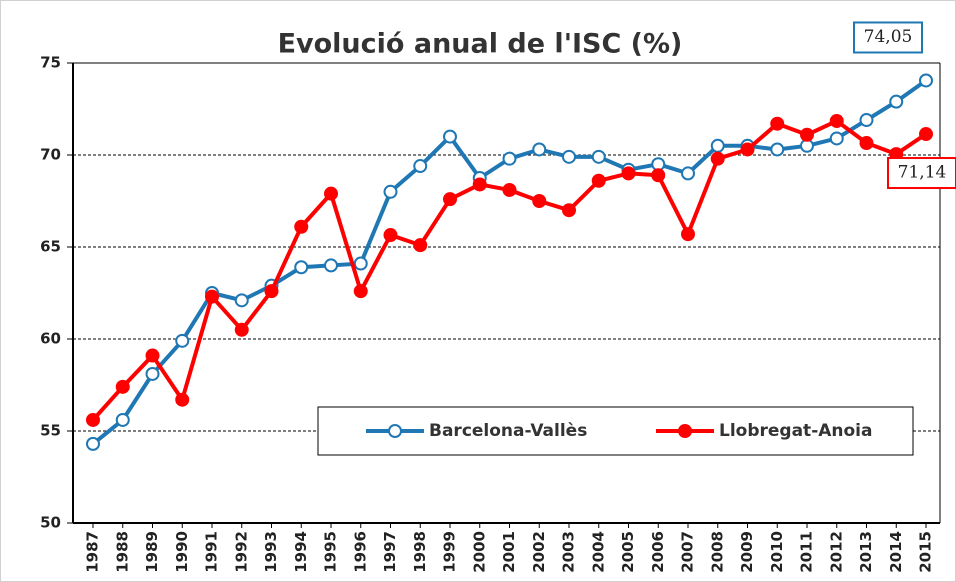 This screenshot has height=582, width=956. What do you see at coordinates (836, 552) in the screenshot?
I see `x-tick-label: 2012` at bounding box center [836, 552].